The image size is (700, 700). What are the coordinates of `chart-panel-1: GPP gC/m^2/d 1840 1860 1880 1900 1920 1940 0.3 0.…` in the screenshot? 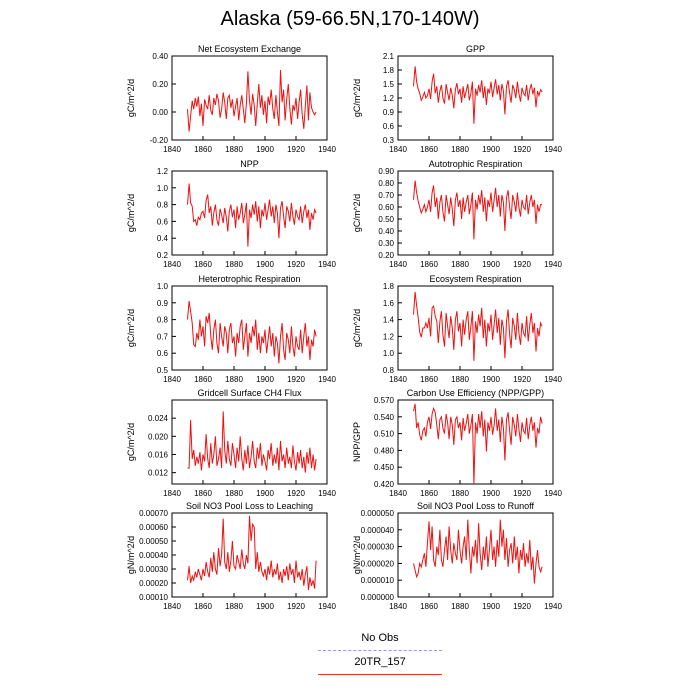 It's located at (457, 99).